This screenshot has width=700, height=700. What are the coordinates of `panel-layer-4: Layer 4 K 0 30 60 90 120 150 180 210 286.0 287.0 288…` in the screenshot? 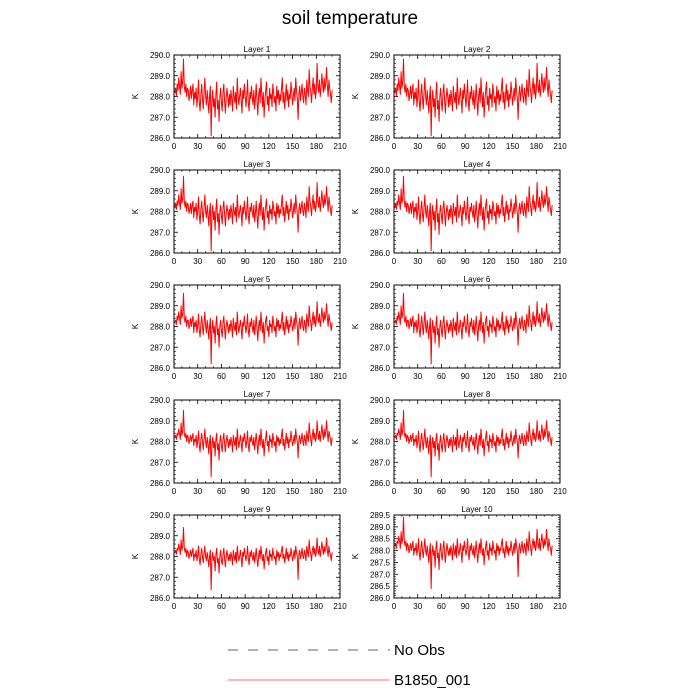 It's located at (459, 213).